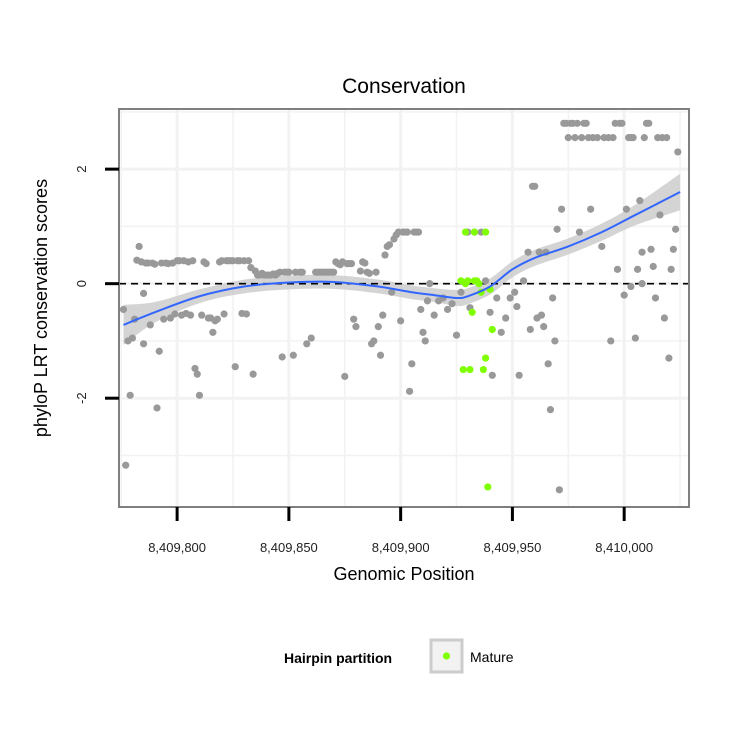  I want to click on smooth-trend-line, so click(402, 258).